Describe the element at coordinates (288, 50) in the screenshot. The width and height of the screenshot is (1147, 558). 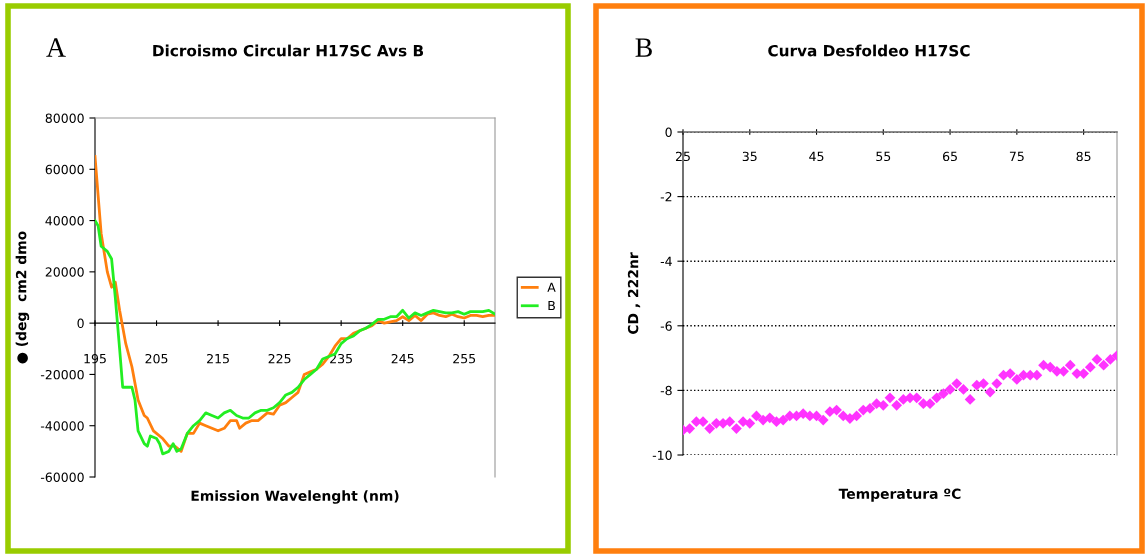
I see `chart-title: Dicroismo Circular H17SC Avs B` at that location.